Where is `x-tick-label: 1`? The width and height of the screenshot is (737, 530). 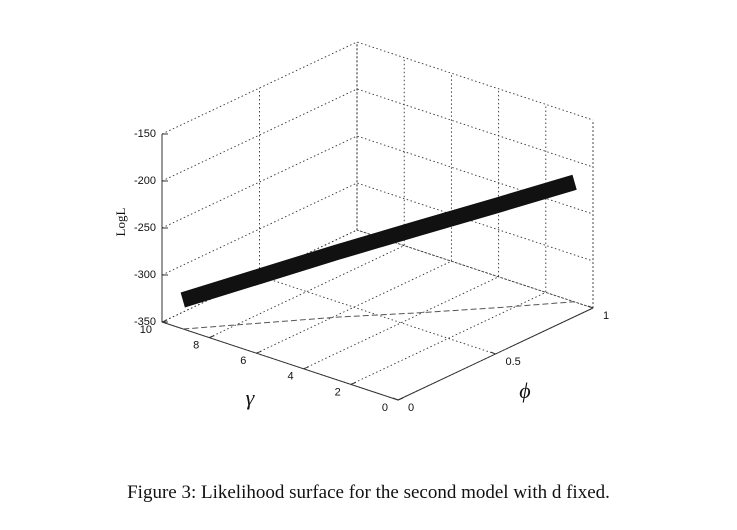
x-tick-label: 1 is located at coordinates (606, 316).